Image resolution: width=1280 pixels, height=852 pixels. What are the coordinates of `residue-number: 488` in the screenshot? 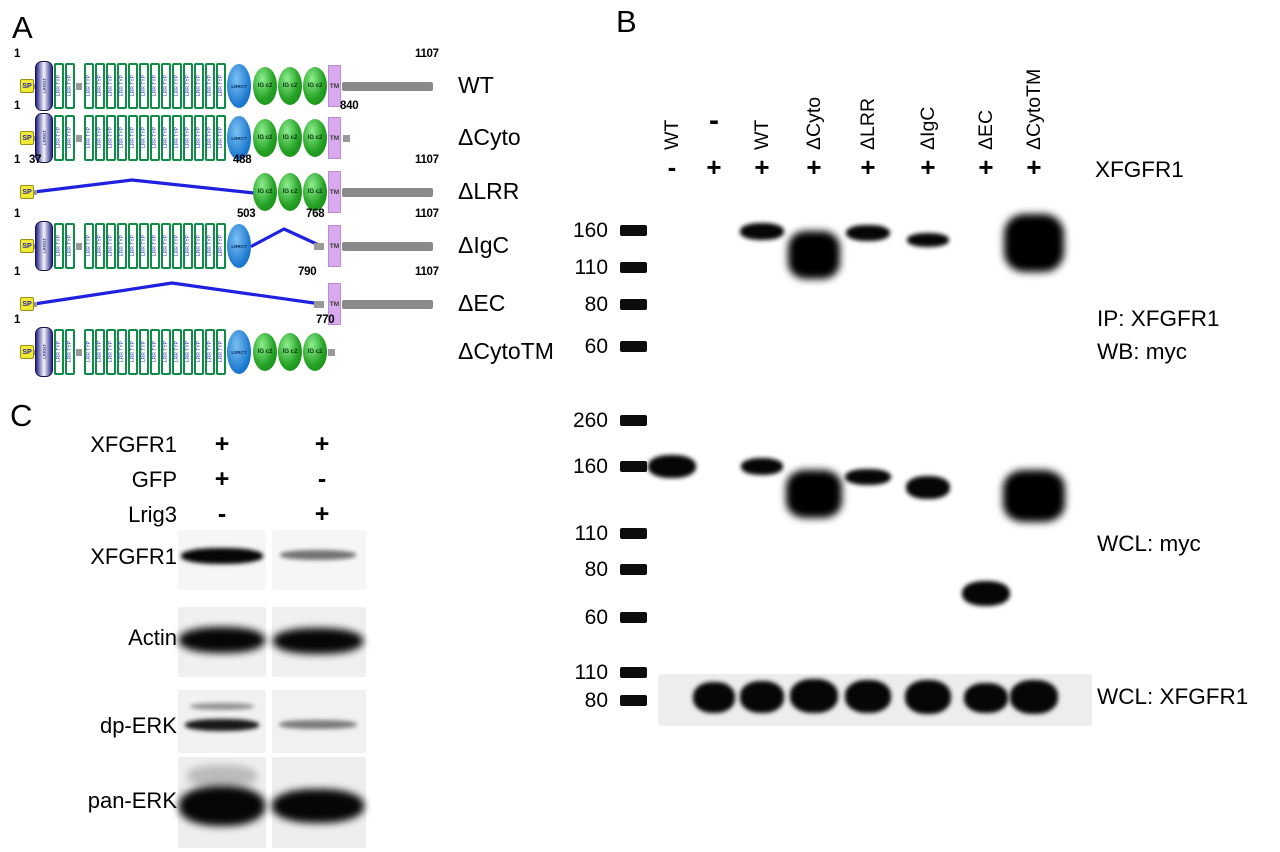 It's located at (242, 160).